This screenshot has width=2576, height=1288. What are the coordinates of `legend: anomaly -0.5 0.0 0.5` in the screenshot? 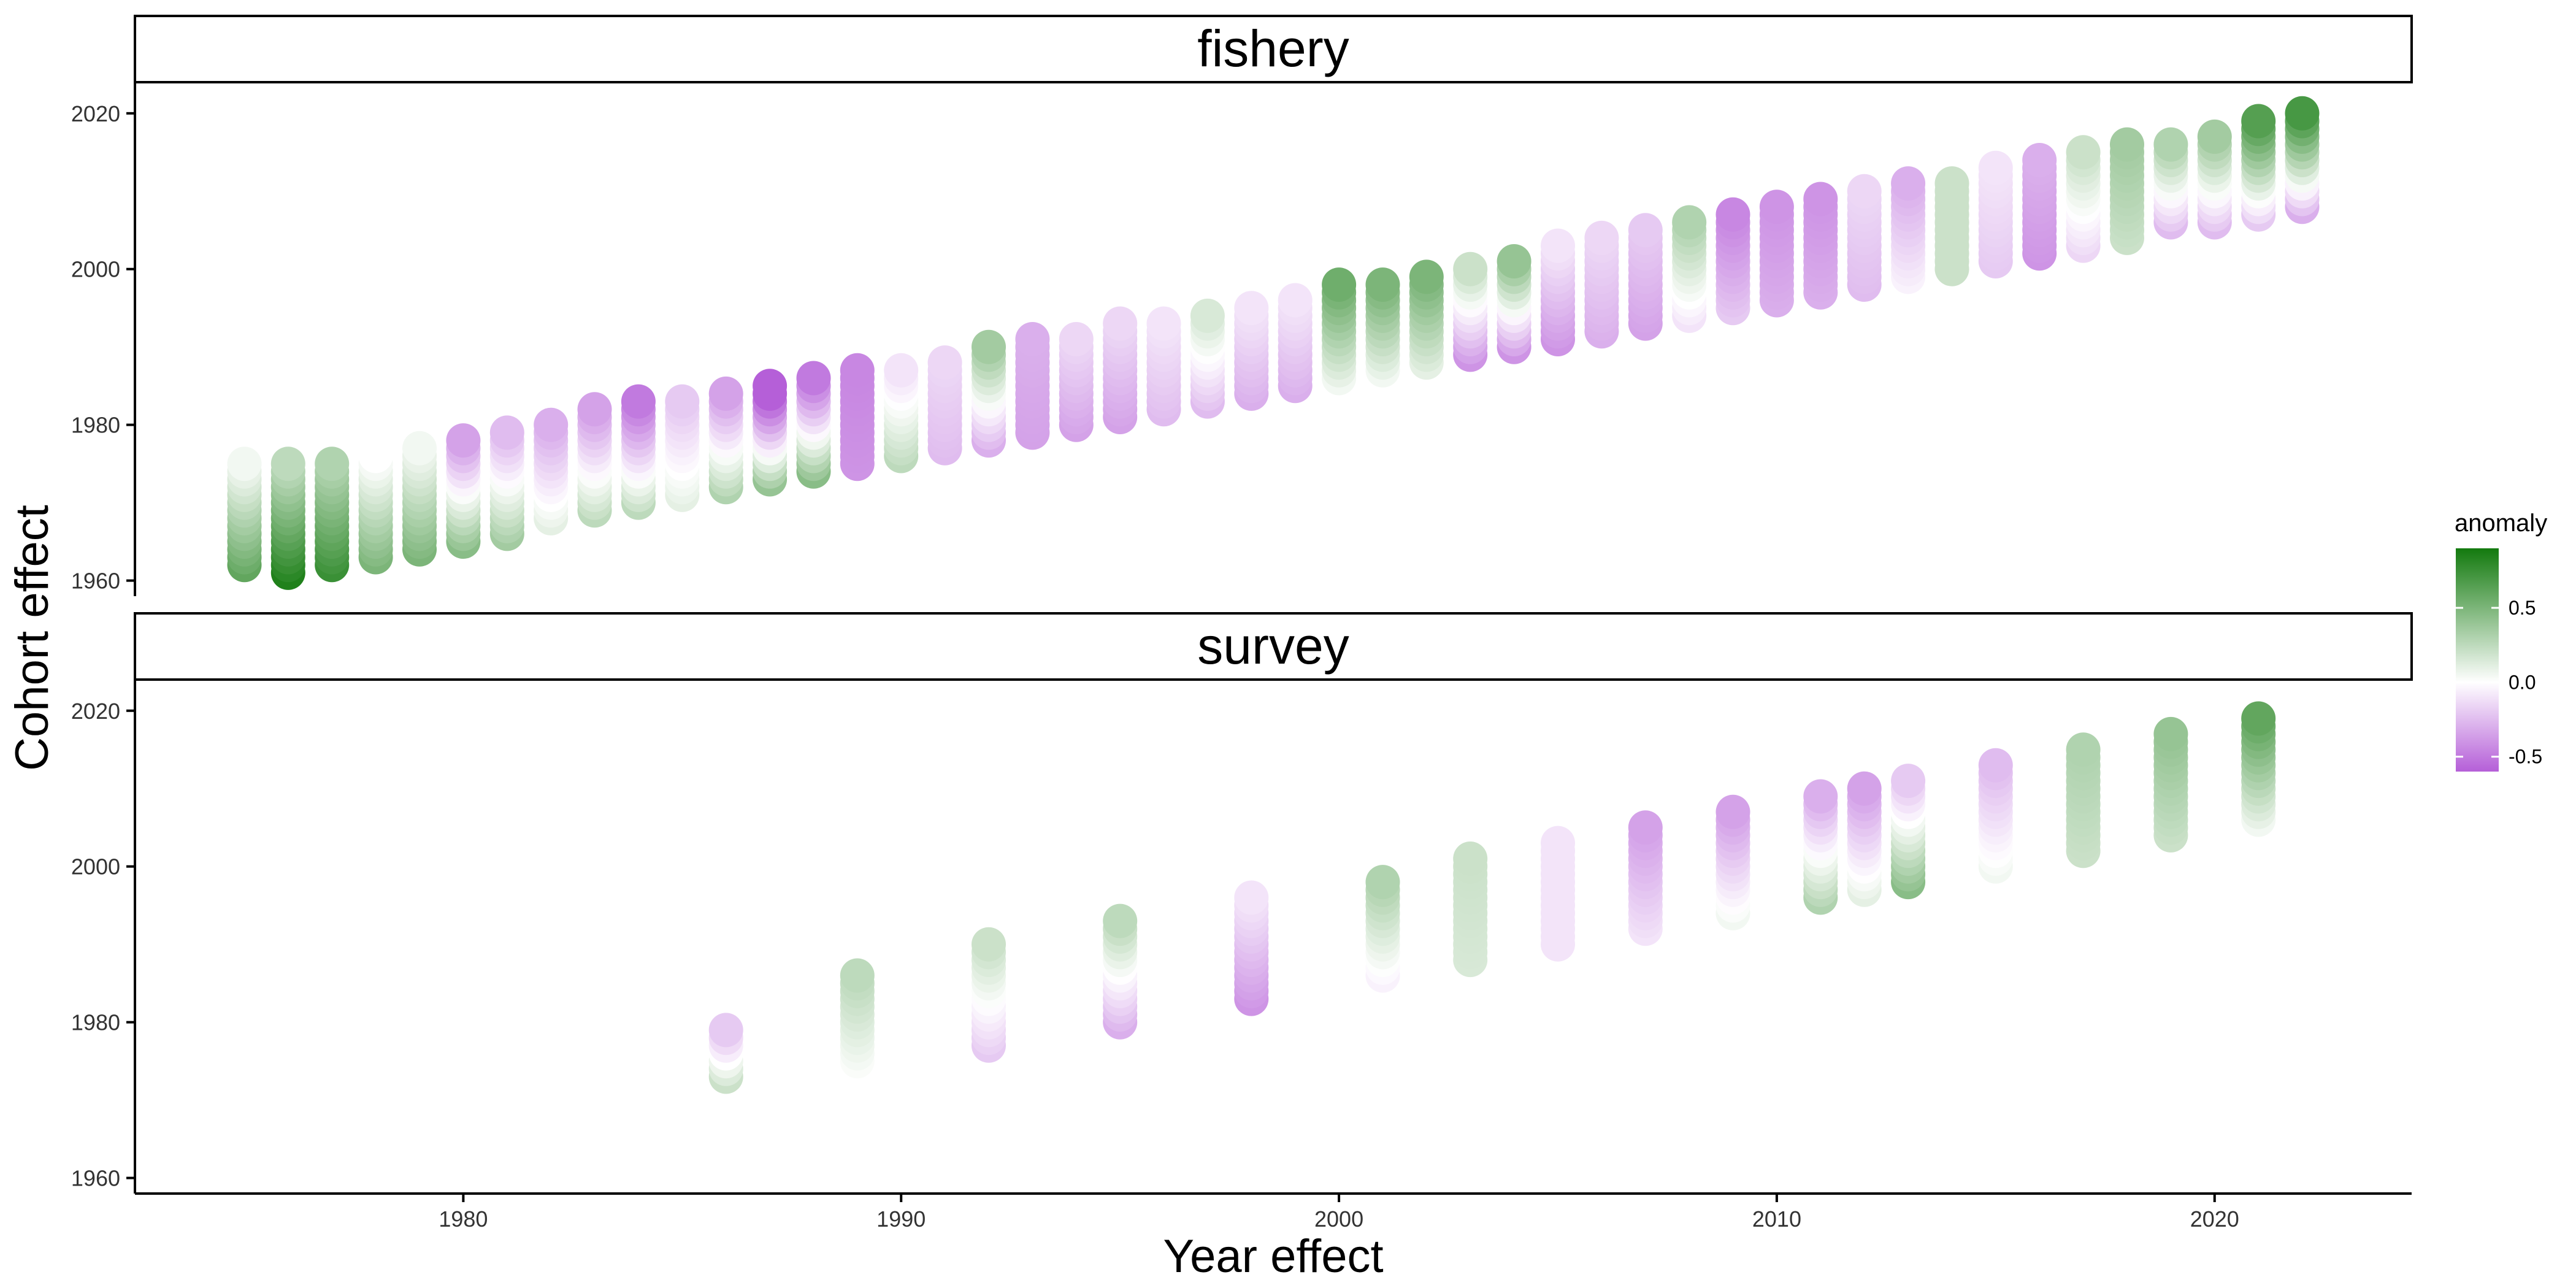 It's located at (2501, 641).